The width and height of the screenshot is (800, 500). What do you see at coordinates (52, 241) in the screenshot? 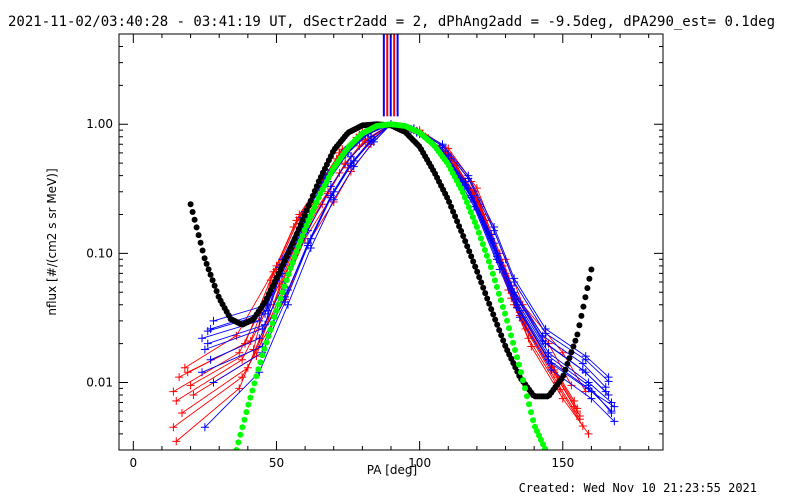
I see `y-axis-label: nflux [#/(cm2 s sr MeV)]` at bounding box center [52, 241].